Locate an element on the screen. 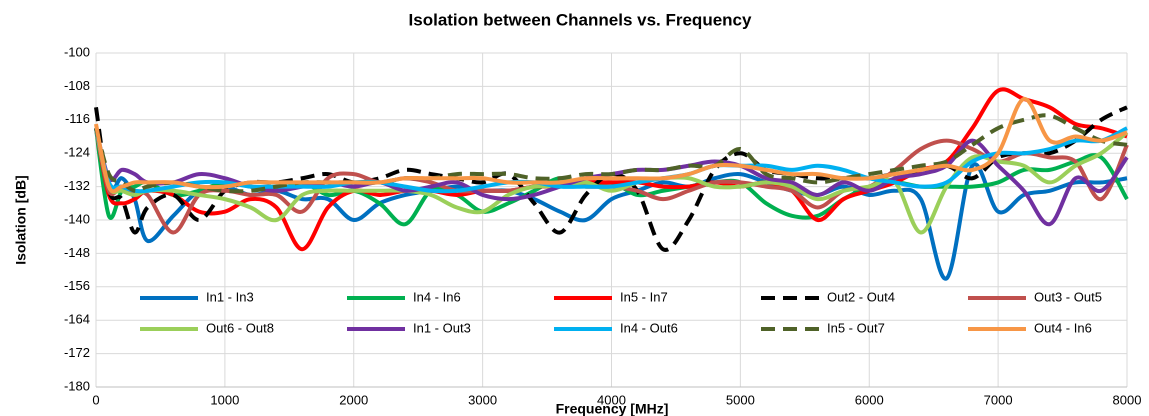 Image resolution: width=1149 pixels, height=416 pixels. x-tick-label: 8000 is located at coordinates (1127, 399).